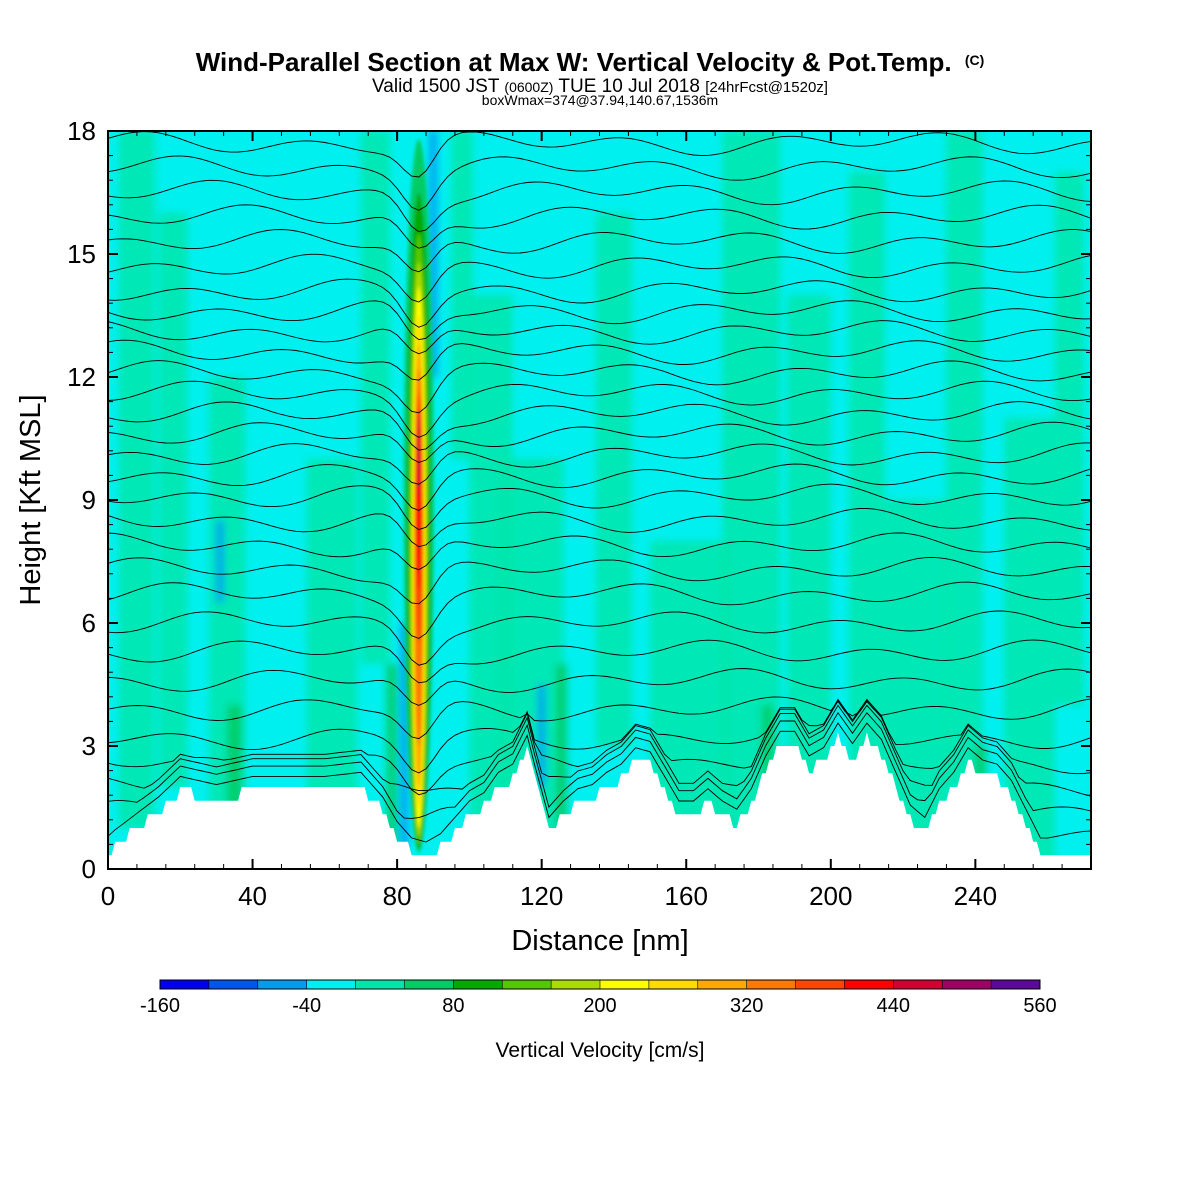 This screenshot has width=1200, height=1200. Describe the element at coordinates (81, 131) in the screenshot. I see `y-tick-label: 18` at that location.